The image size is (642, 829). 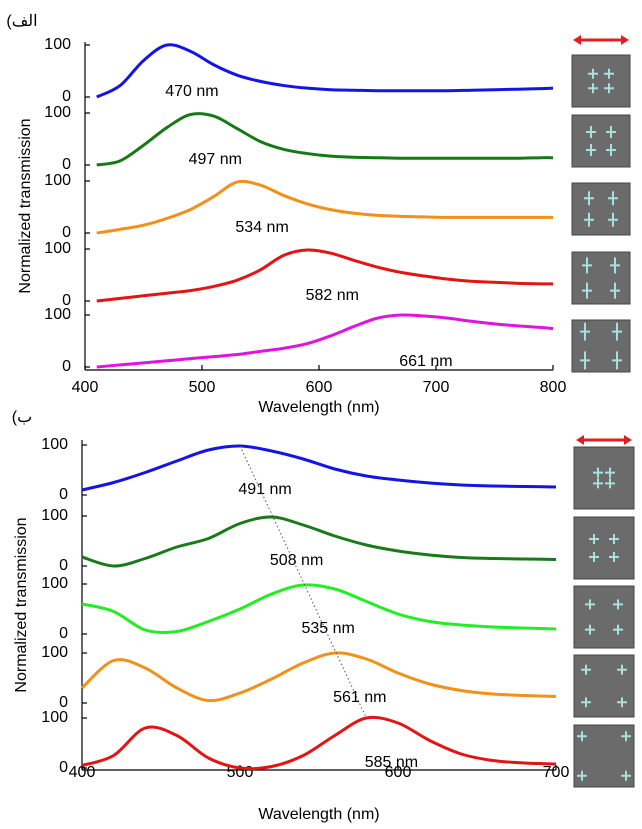 I want to click on peak-label: 534 nm, so click(x=261, y=227).